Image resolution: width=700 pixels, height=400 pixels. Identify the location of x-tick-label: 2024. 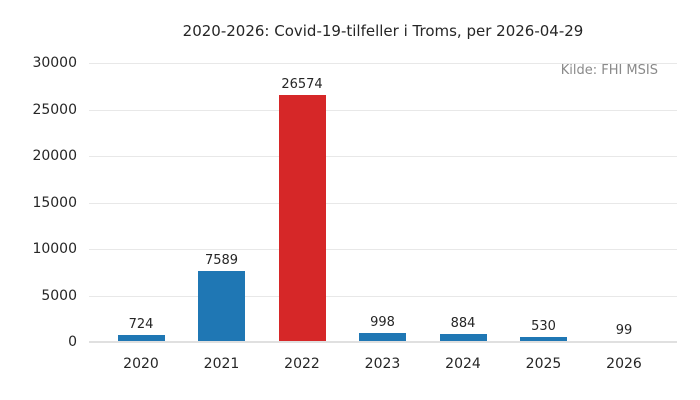
(463, 364).